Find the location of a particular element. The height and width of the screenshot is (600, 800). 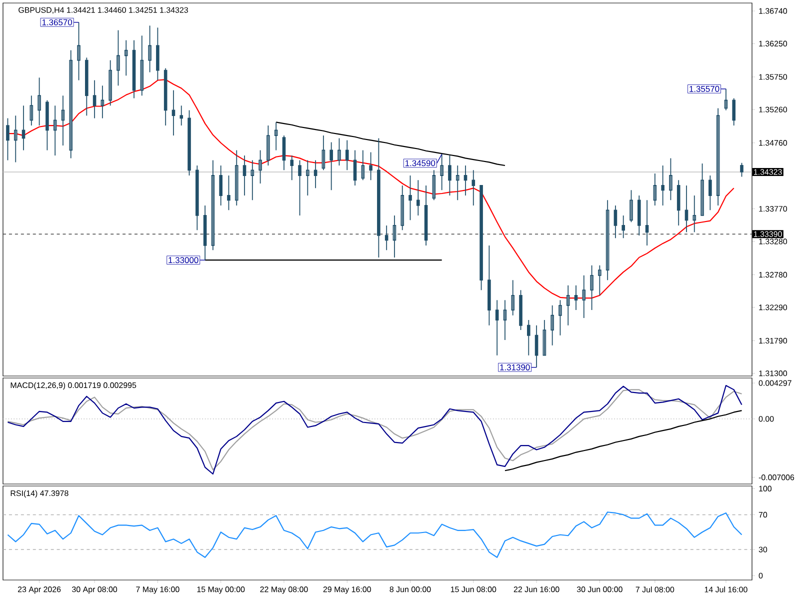

annotation: 1.33000 is located at coordinates (183, 260).